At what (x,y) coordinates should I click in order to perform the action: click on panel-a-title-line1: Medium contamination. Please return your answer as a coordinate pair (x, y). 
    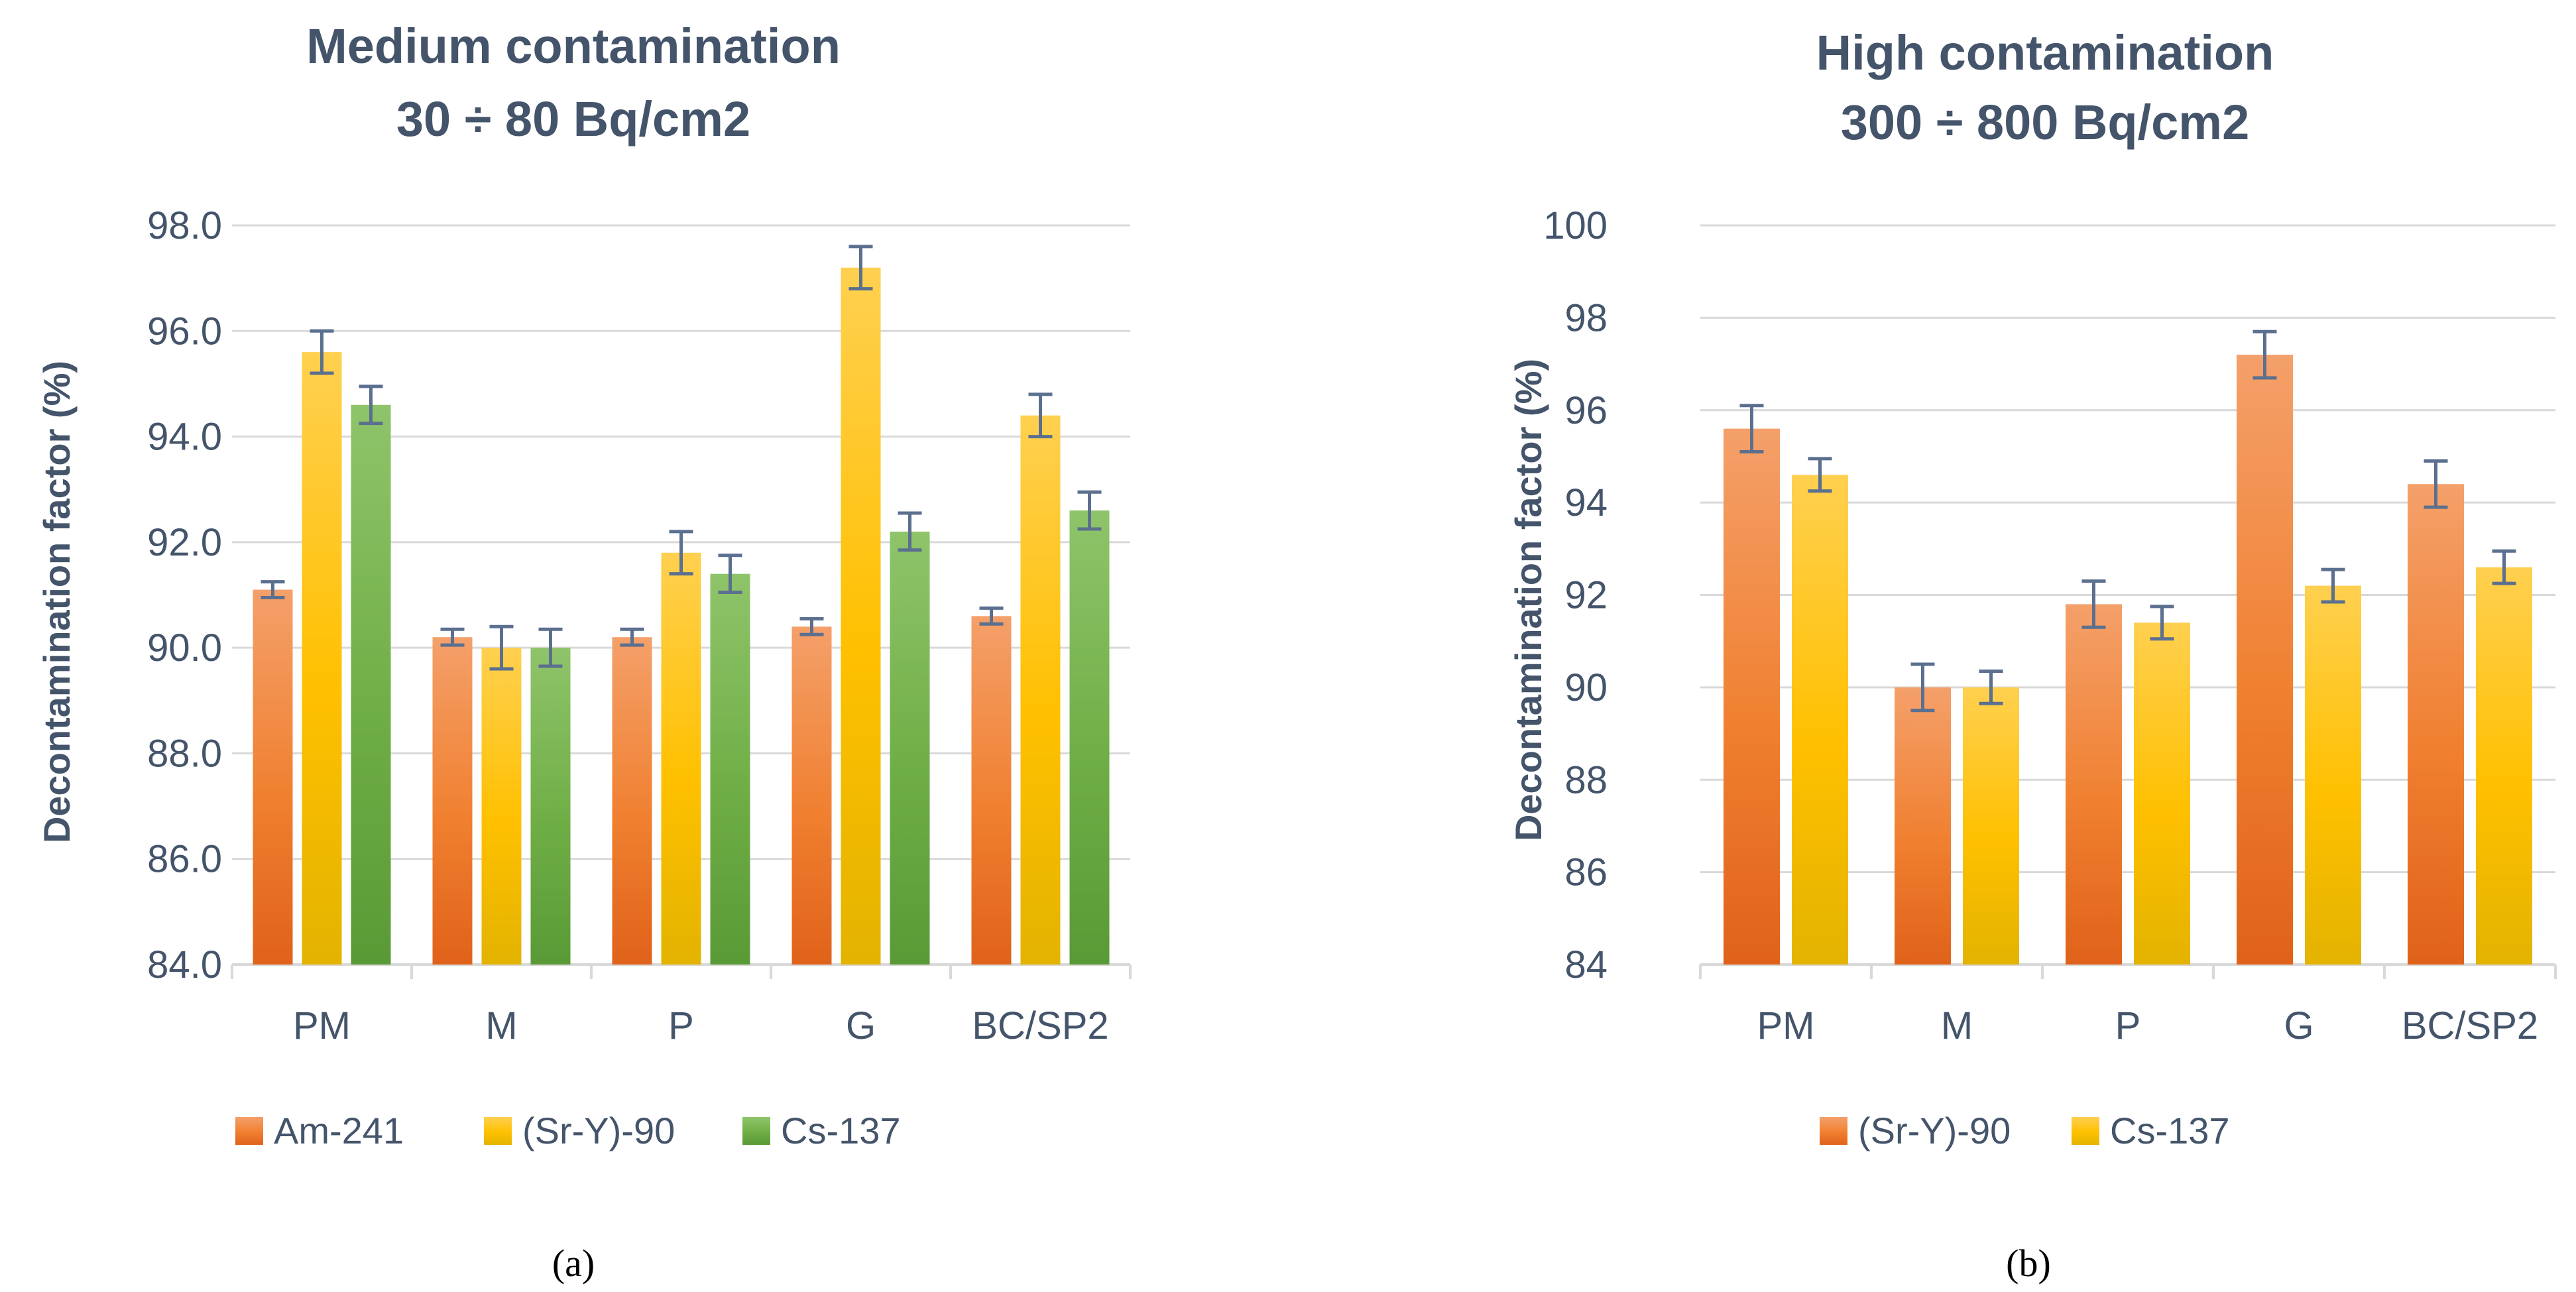
    Looking at the image, I should click on (574, 46).